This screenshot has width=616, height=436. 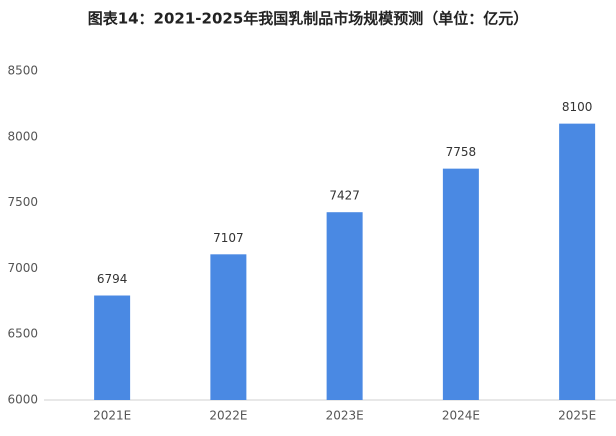 I want to click on chart-title: 图表14：2021-2025年我国乳制品市场规模预测（单位：亿元）, so click(x=308, y=19).